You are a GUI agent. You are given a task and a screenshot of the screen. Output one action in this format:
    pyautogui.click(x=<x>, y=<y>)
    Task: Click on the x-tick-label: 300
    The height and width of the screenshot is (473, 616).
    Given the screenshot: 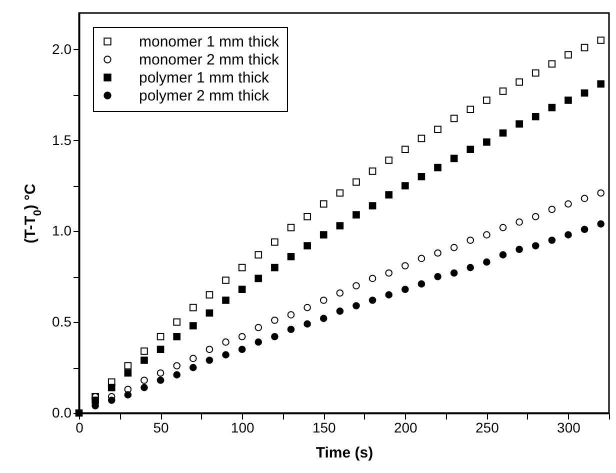 What is the action you would take?
    pyautogui.click(x=569, y=428)
    